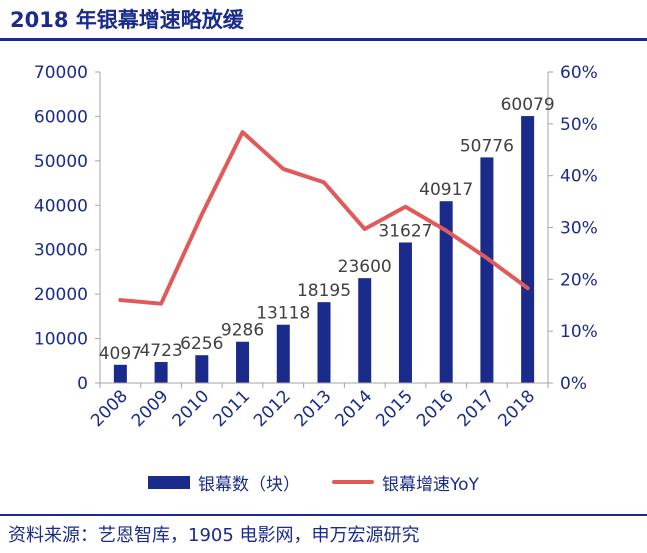 This screenshot has height=553, width=647. I want to click on left-axis-tick-label: 50000, so click(61, 162).